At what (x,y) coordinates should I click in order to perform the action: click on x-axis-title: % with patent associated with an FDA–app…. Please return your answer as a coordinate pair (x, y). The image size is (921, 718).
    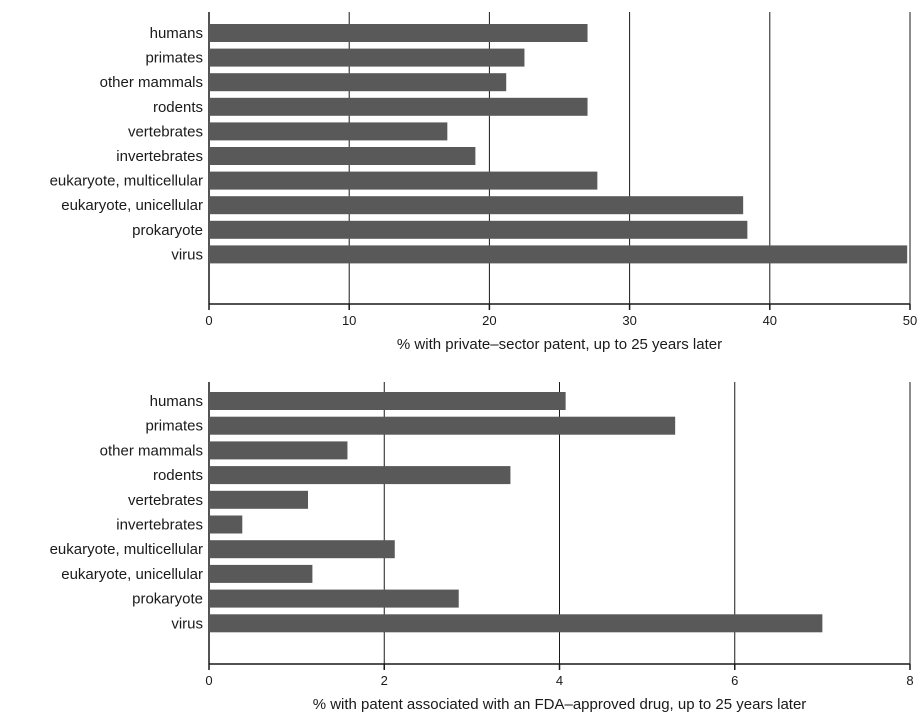
    Looking at the image, I should click on (560, 704).